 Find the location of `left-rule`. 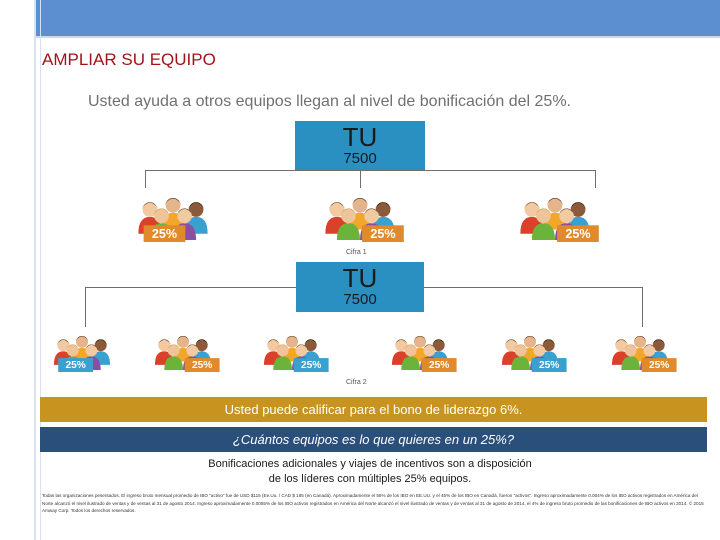

left-rule is located at coordinates (35, 270).